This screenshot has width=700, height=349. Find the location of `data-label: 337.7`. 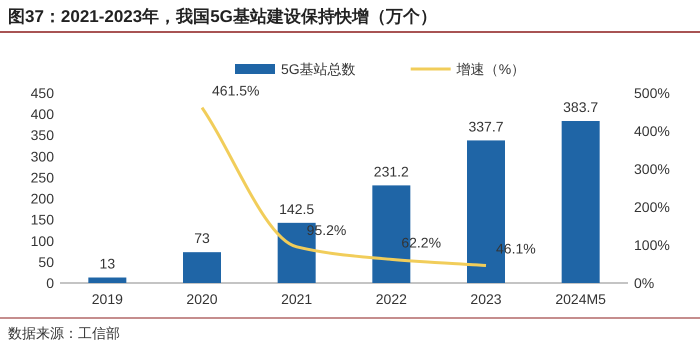

data-label: 337.7 is located at coordinates (486, 126).